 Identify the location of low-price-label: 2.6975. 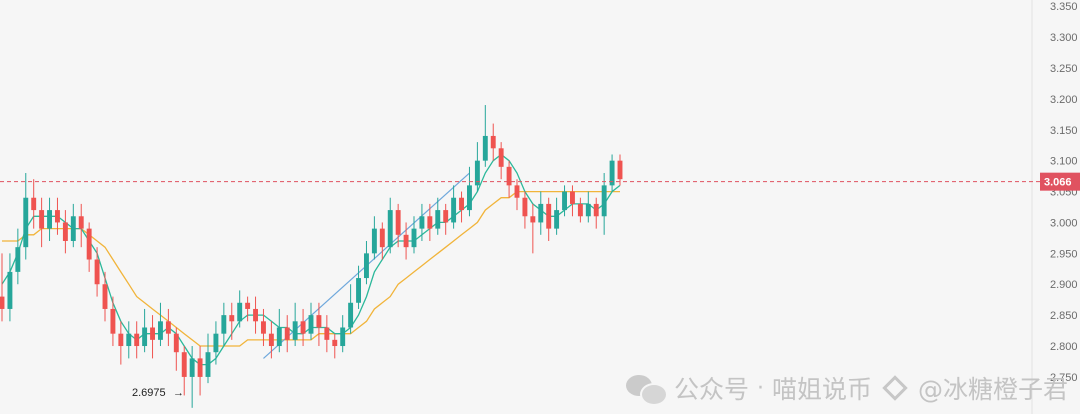
(149, 393).